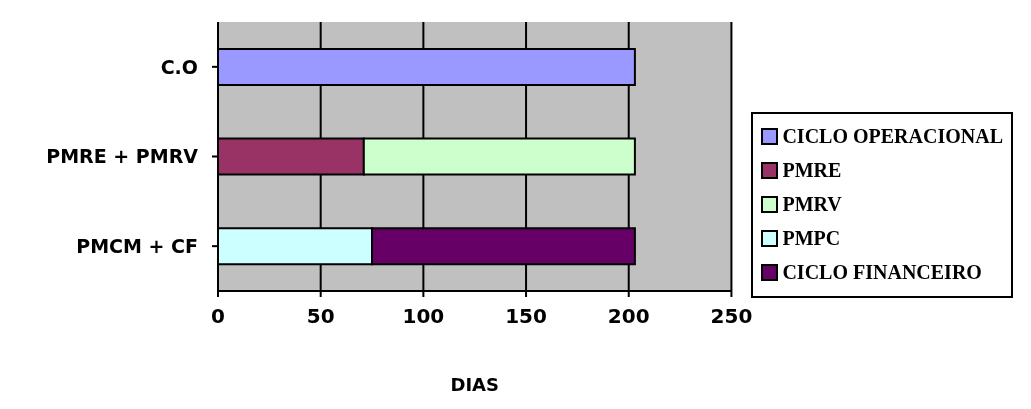  What do you see at coordinates (122, 156) in the screenshot?
I see `y-tick-label: PMRE + PMRV` at bounding box center [122, 156].